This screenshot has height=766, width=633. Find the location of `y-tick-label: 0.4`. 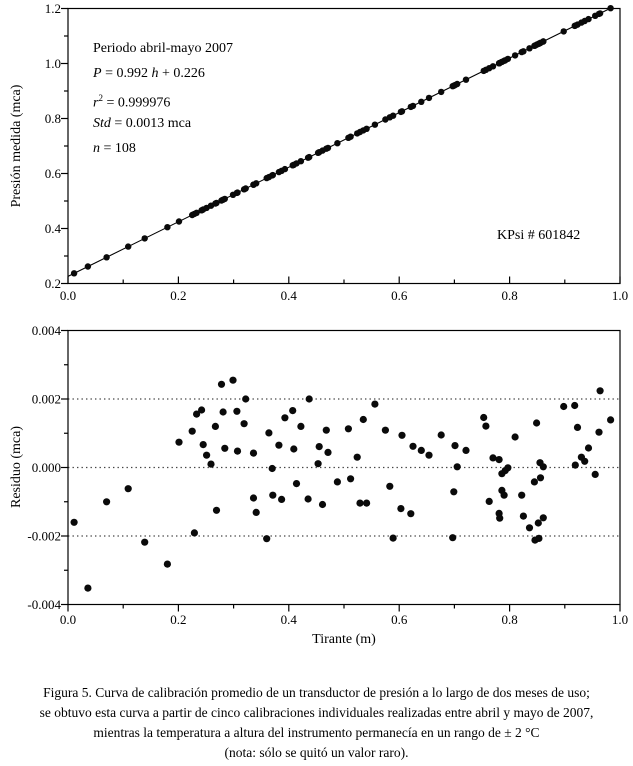

y-tick-label: 0.4 is located at coordinates (53, 228).